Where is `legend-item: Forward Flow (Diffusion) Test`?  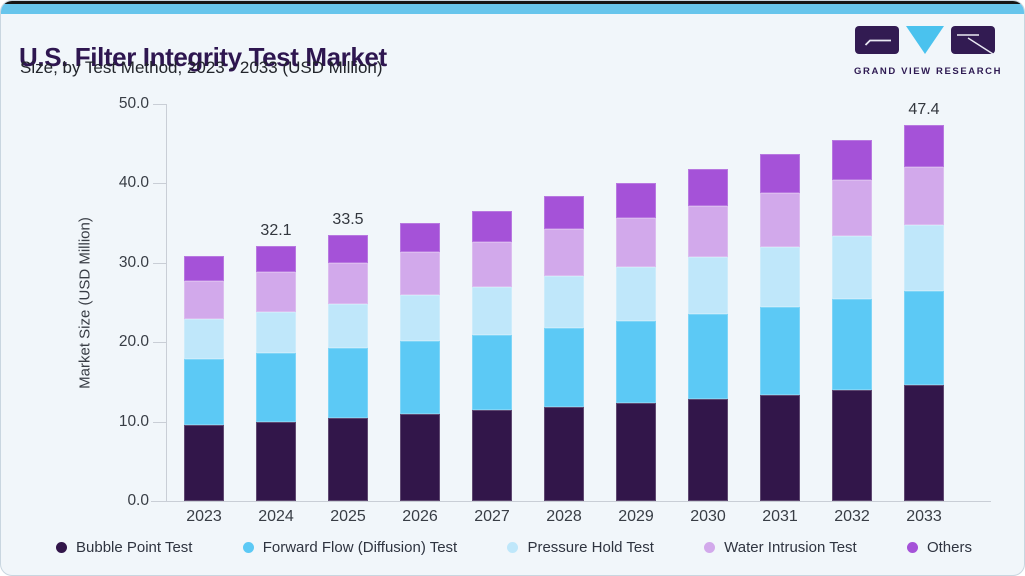 legend-item: Forward Flow (Diffusion) Test is located at coordinates (350, 547).